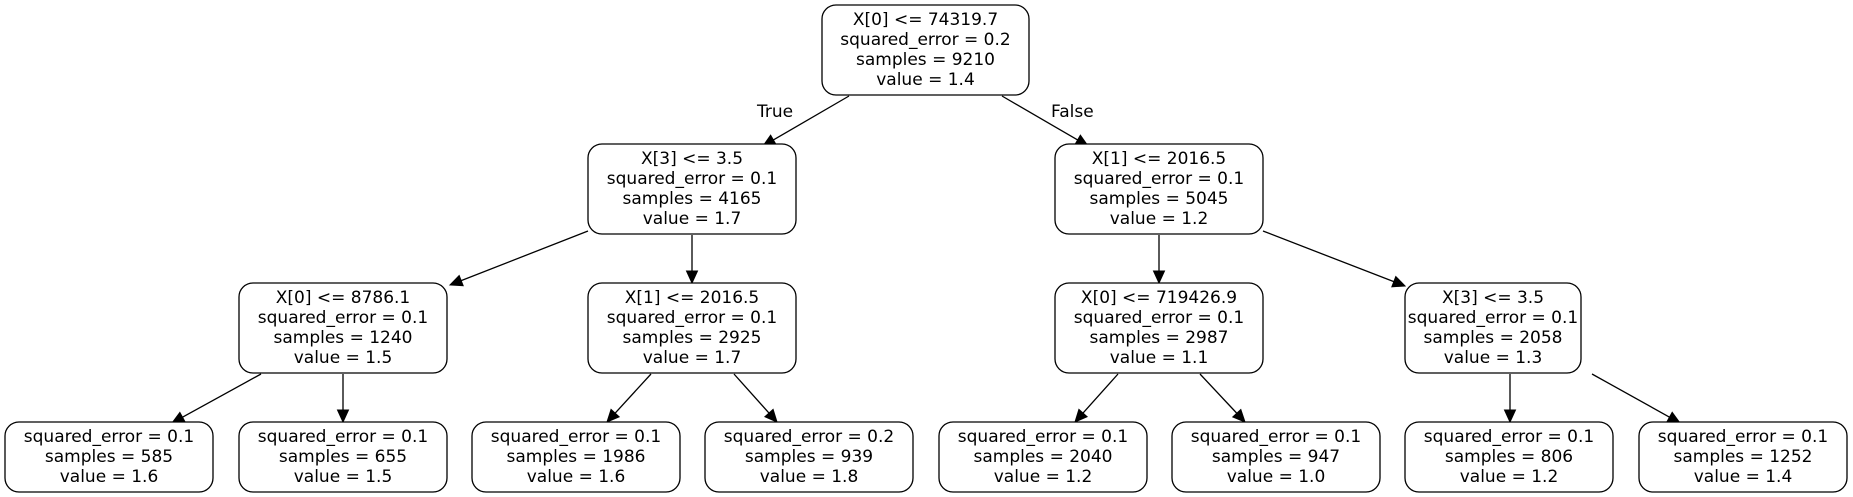  What do you see at coordinates (1072, 112) in the screenshot?
I see `edge-label-false: False` at bounding box center [1072, 112].